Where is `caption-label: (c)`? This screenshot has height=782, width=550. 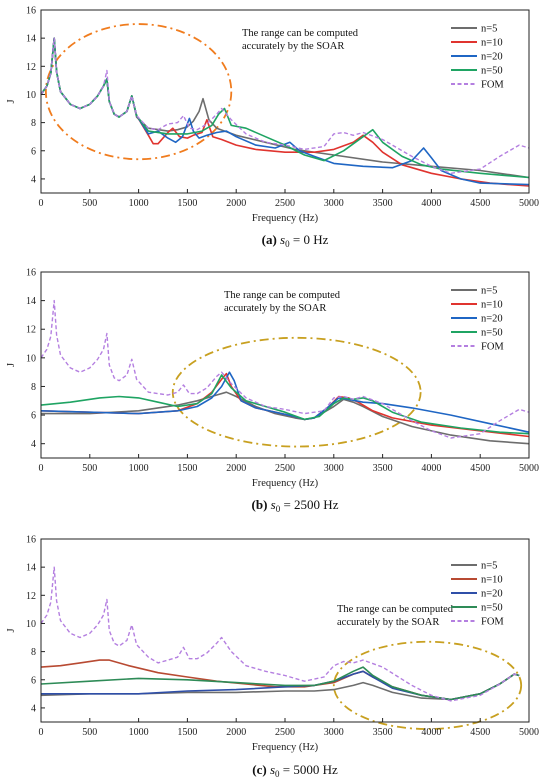 caption-label: (c) is located at coordinates (261, 769).